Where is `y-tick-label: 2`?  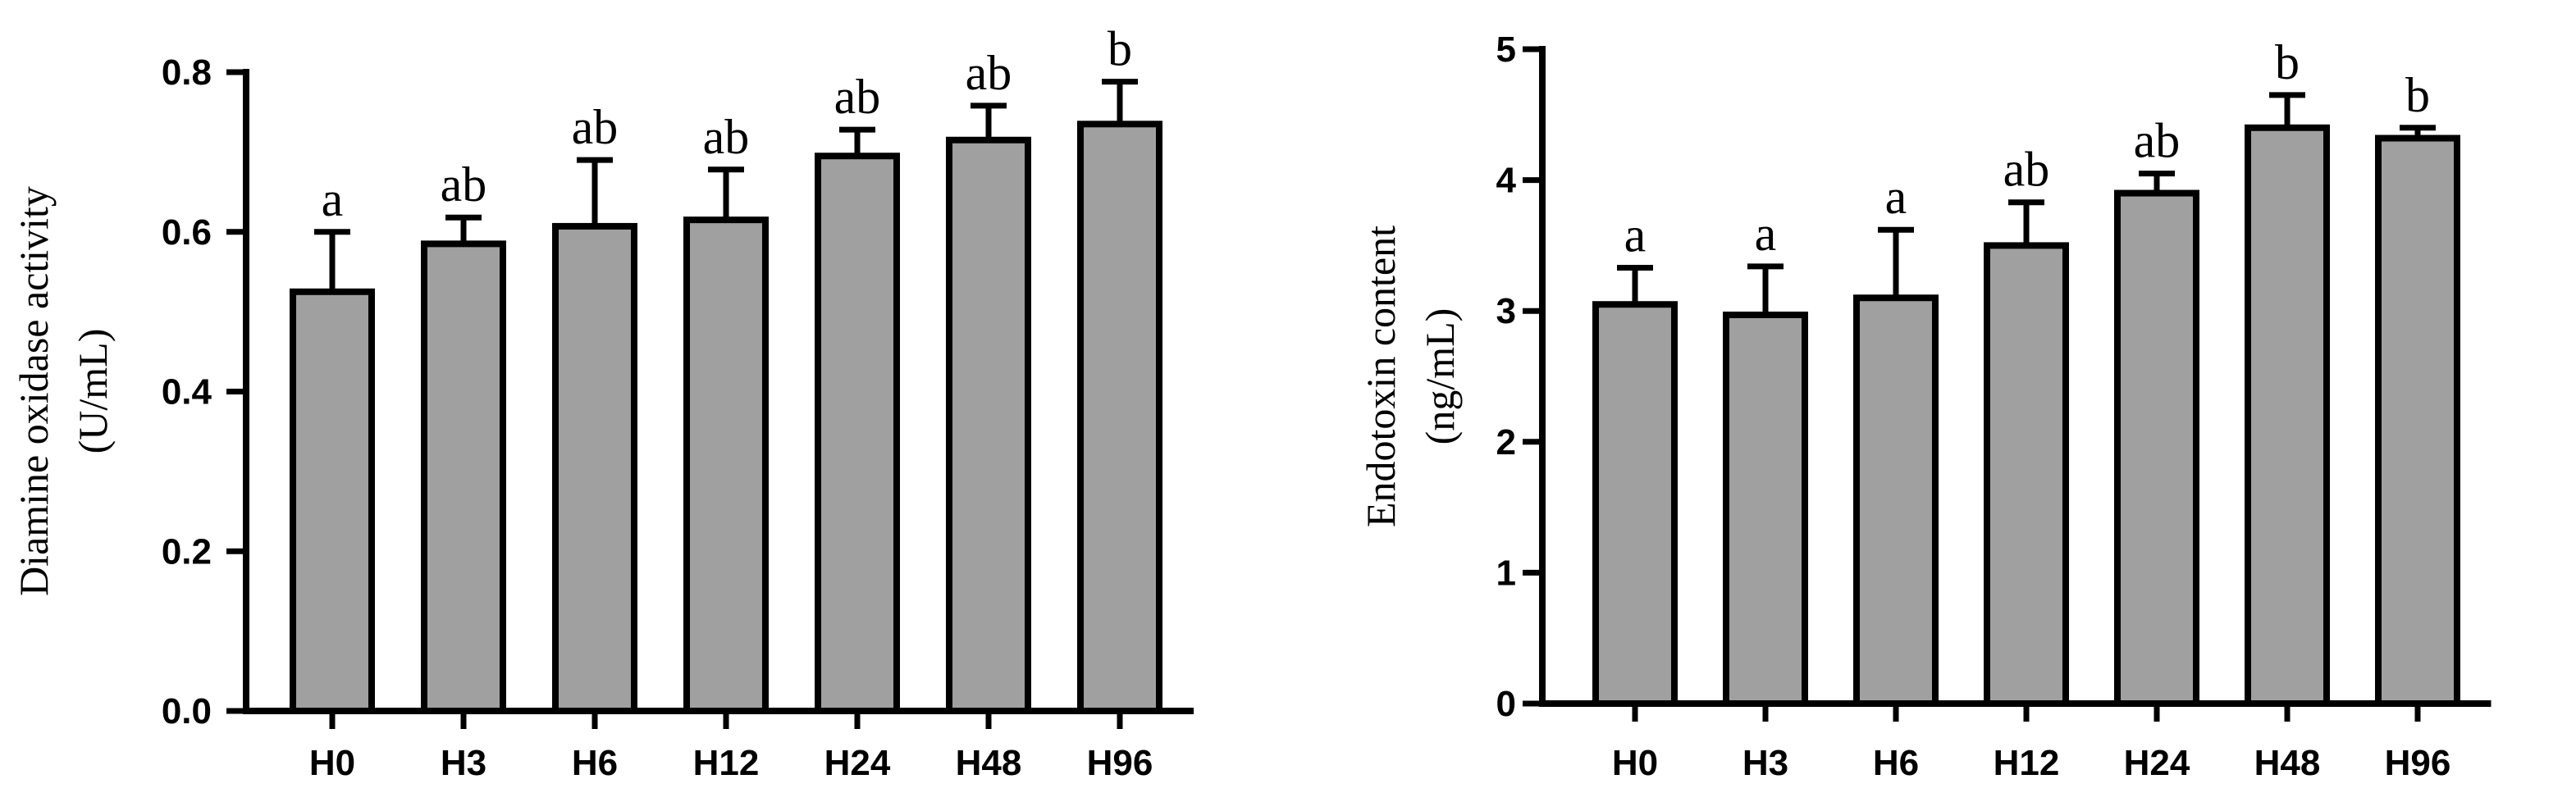 y-tick-label: 2 is located at coordinates (1506, 442).